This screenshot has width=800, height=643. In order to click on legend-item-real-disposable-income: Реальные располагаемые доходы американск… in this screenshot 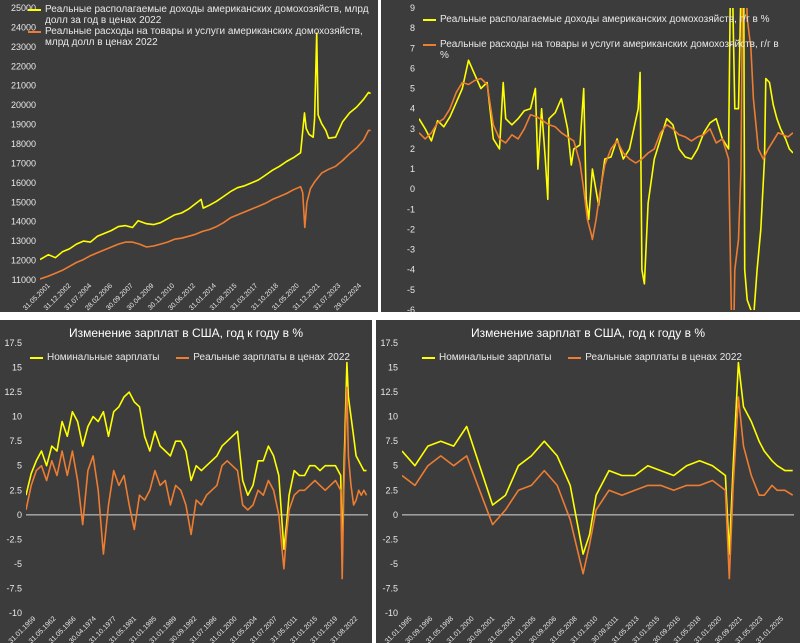, I will do `click(200, 15)`.